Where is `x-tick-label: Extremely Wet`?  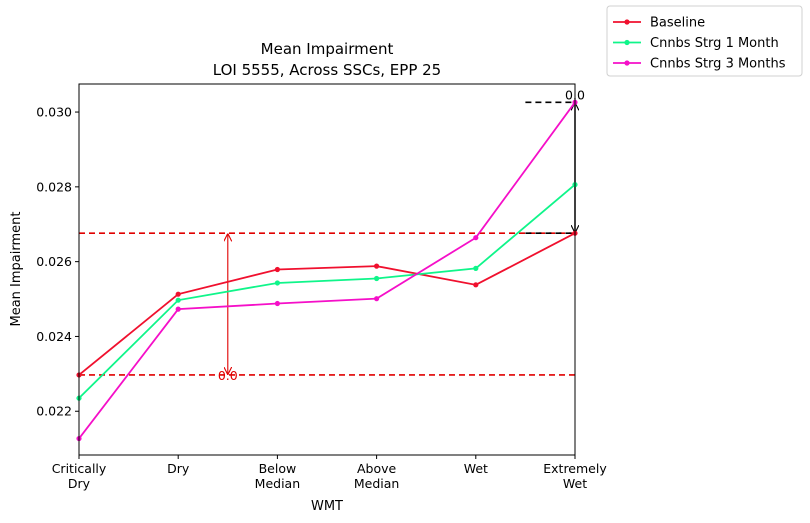
x-tick-label: Extremely Wet is located at coordinates (575, 476).